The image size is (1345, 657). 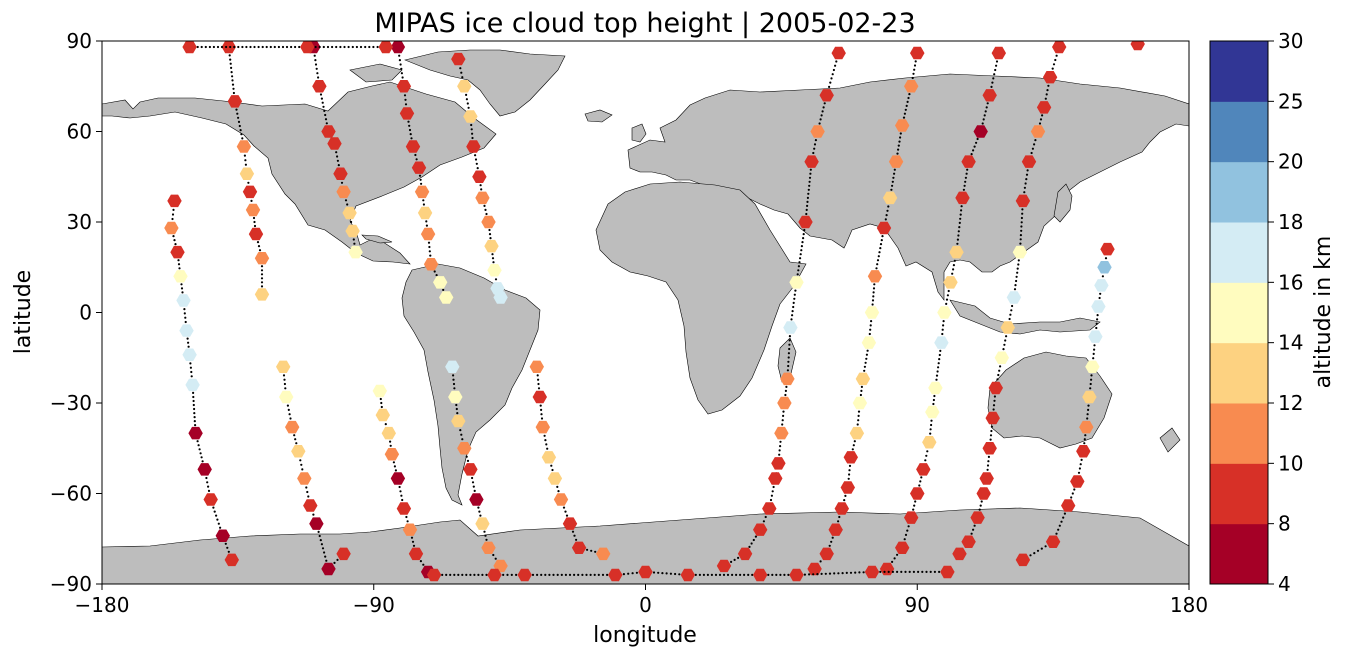 I want to click on colorbar-frame, so click(x=1239, y=312).